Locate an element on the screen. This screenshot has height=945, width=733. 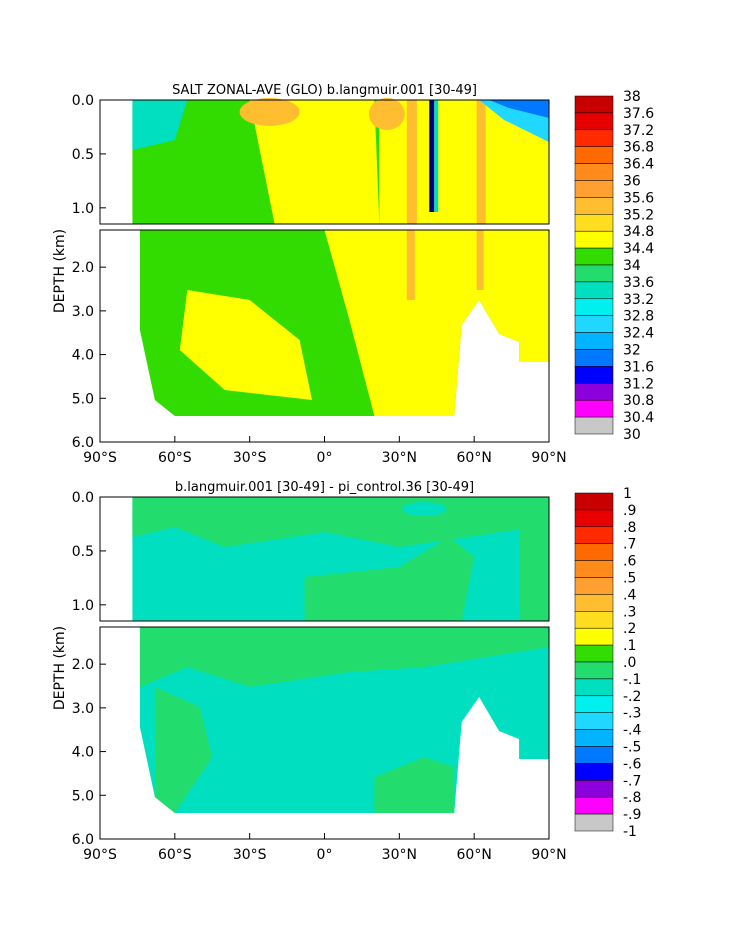
colorbar-label: -.7 is located at coordinates (632, 781).